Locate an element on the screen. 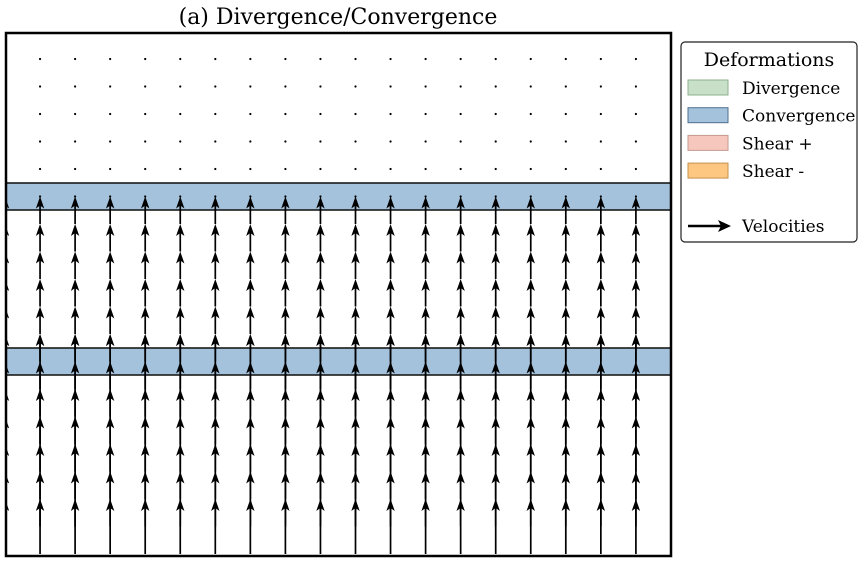 Image resolution: width=862 pixels, height=561 pixels. legend-item-label: Shear - is located at coordinates (773, 172).